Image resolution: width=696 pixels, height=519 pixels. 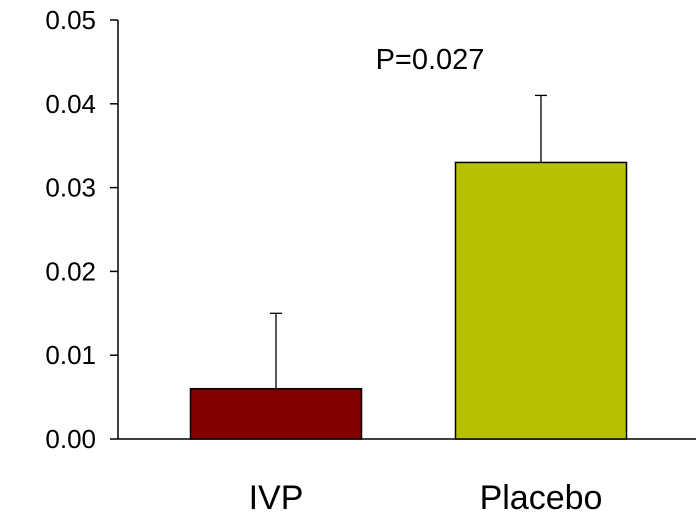 What do you see at coordinates (430, 60) in the screenshot?
I see `p-value-annotation: P=0.027` at bounding box center [430, 60].